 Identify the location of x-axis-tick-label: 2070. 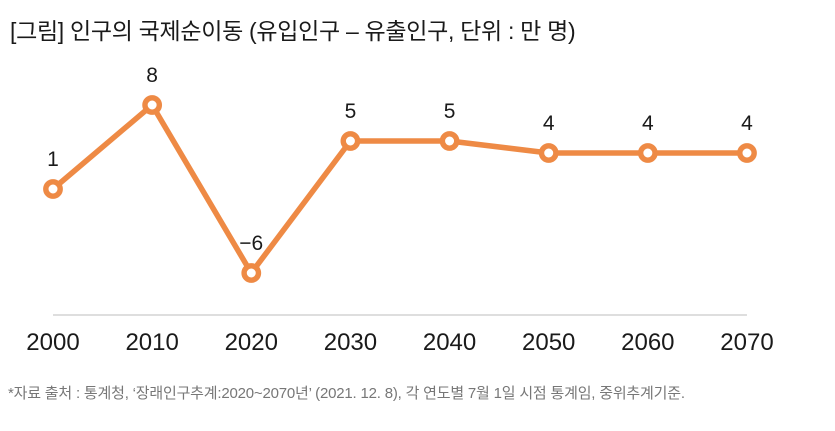
(746, 342).